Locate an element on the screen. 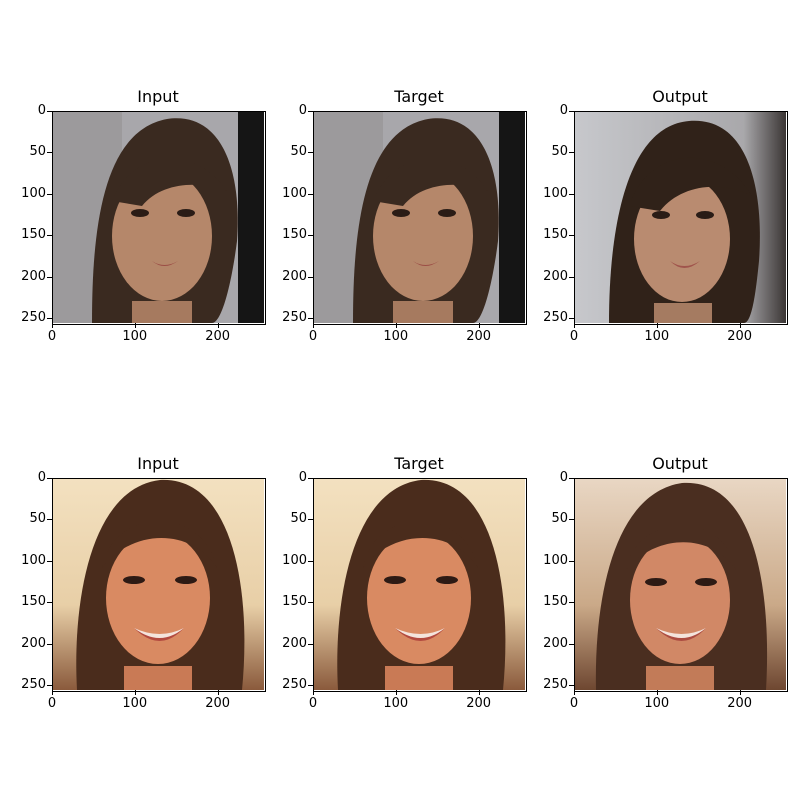 This screenshot has width=800, height=800. panel-row2-output: Output 0 50 100 150 200 250 0 100 200 is located at coordinates (665, 582).